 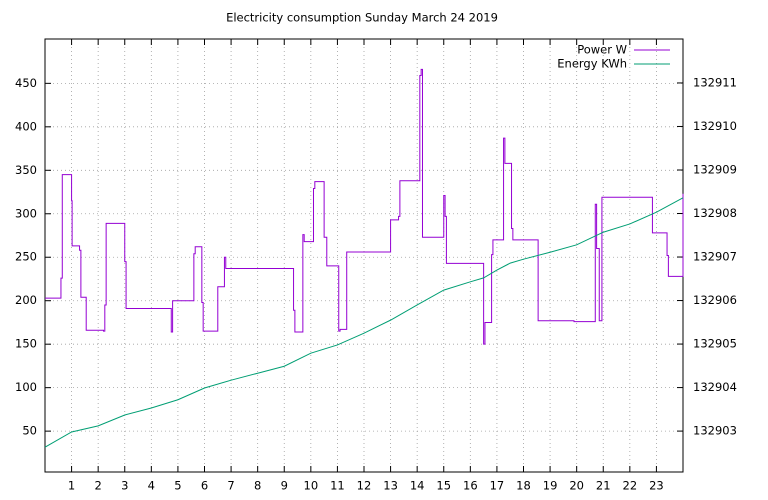 What do you see at coordinates (284, 486) in the screenshot?
I see `x-tick-label: 9` at bounding box center [284, 486].